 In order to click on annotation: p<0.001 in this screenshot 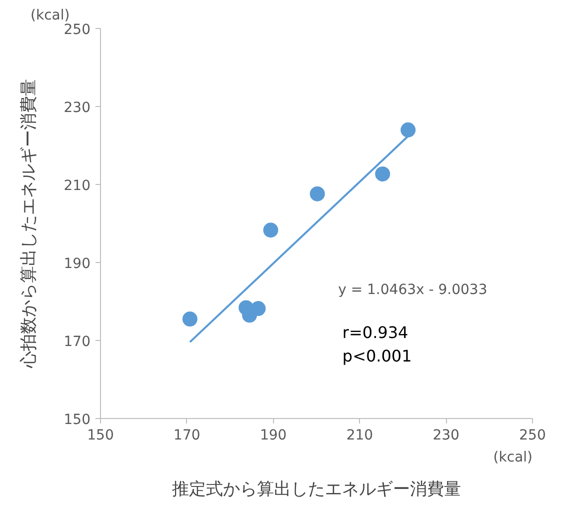, I will do `click(377, 356)`.